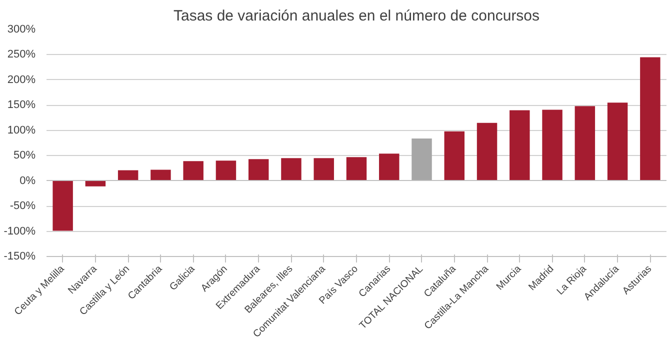 This screenshot has height=346, width=671. What do you see at coordinates (21, 130) in the screenshot?
I see `y-tick-label: 100%` at bounding box center [21, 130].